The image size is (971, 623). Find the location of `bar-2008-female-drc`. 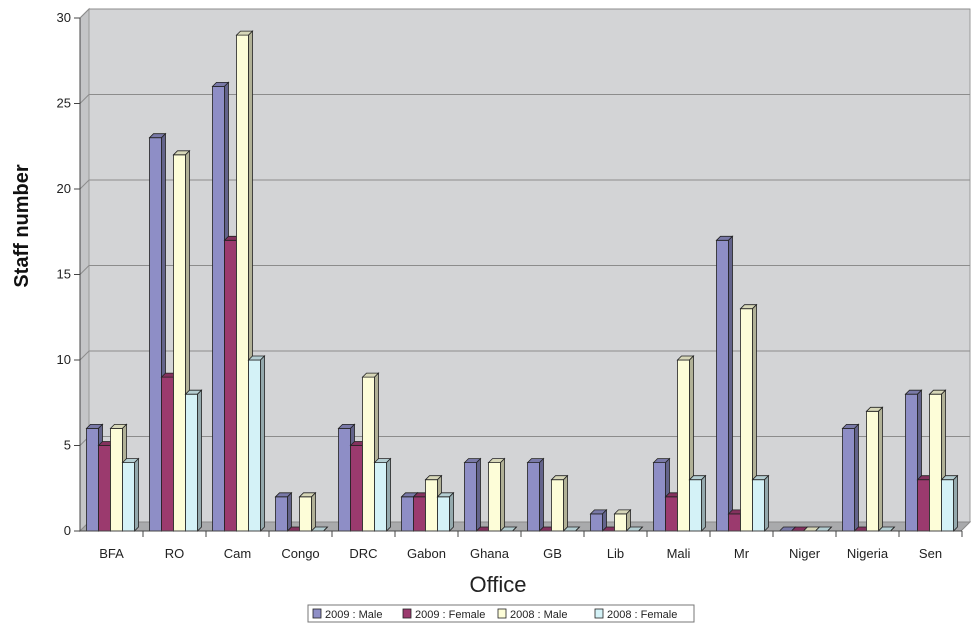

bar-2008-female-drc is located at coordinates (382, 494).